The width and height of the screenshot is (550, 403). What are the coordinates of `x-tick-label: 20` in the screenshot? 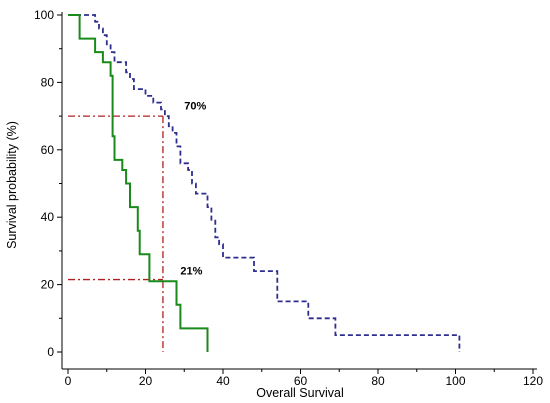 It's located at (146, 381).